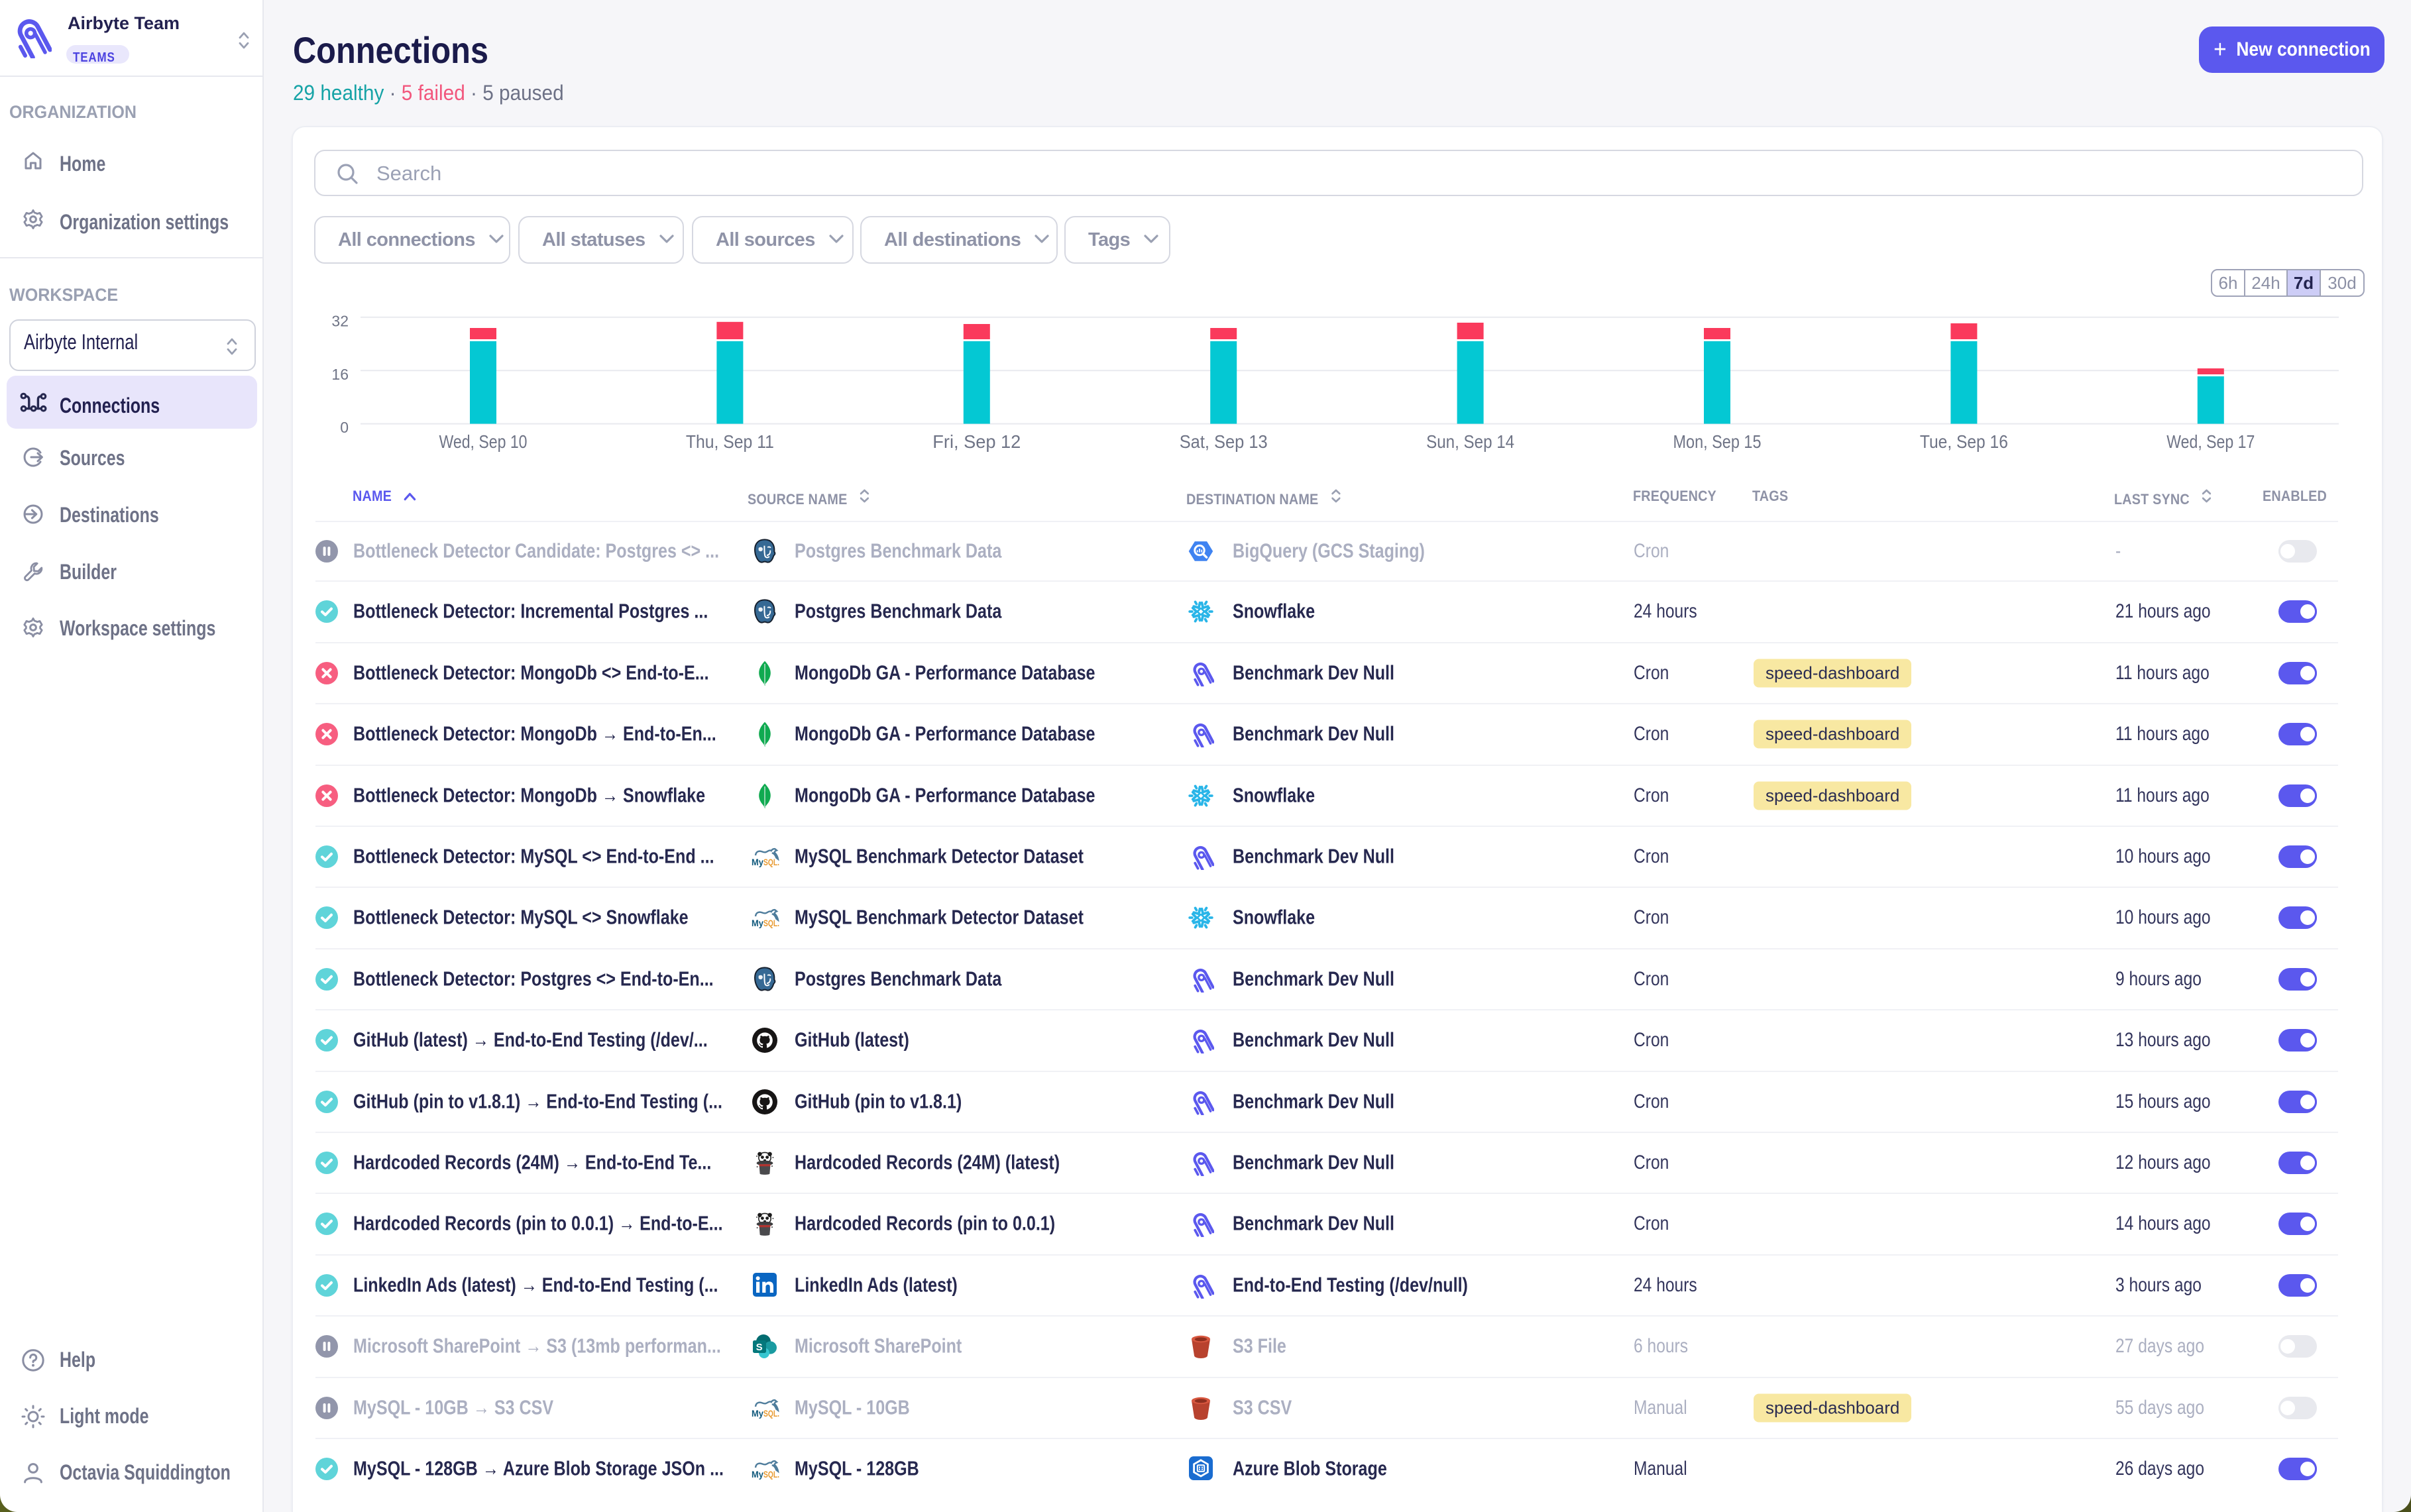  I want to click on svg-text: Sat, Sep 13, so click(1224, 441).